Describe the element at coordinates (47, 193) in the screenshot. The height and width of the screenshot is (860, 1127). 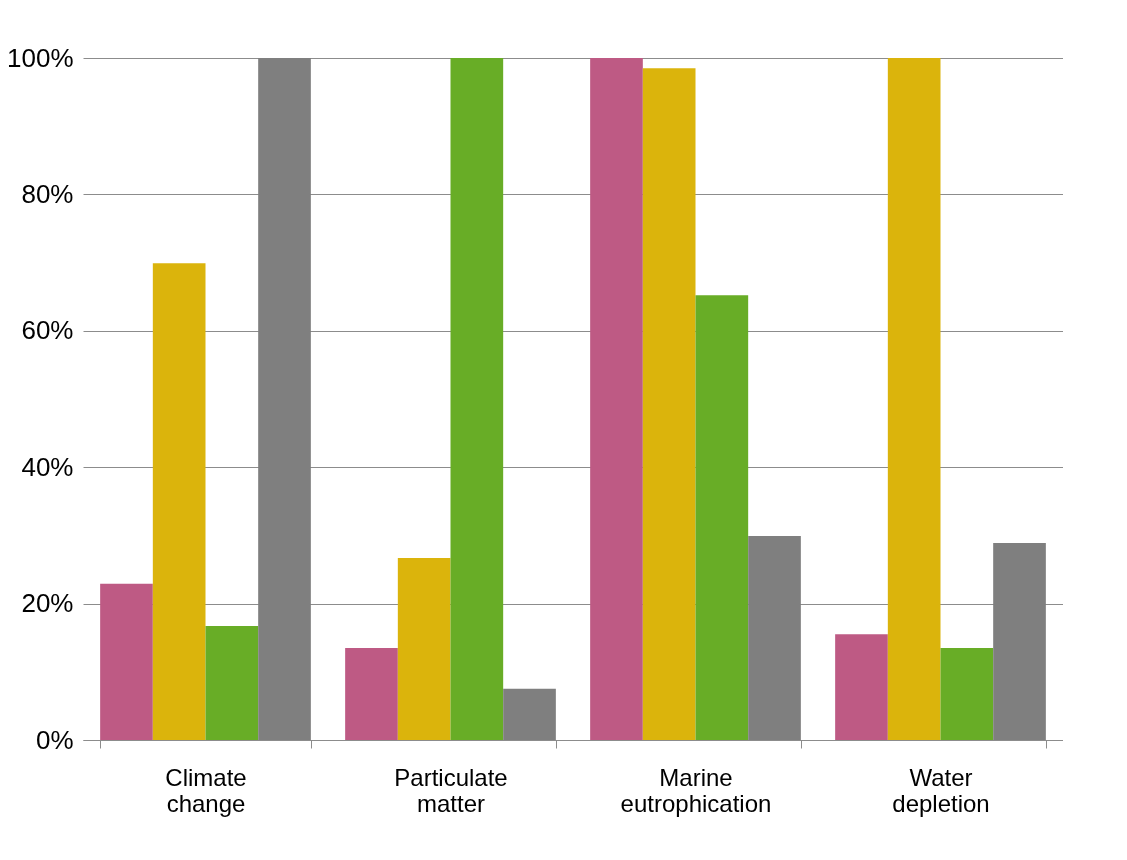
I see `y-tick-label: 80%` at that location.